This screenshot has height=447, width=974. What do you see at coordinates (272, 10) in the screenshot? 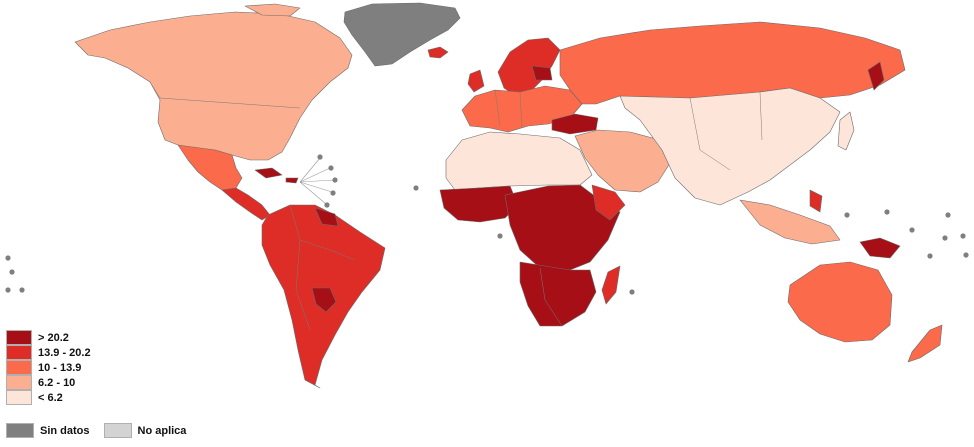
I see `region-arctic-islands` at bounding box center [272, 10].